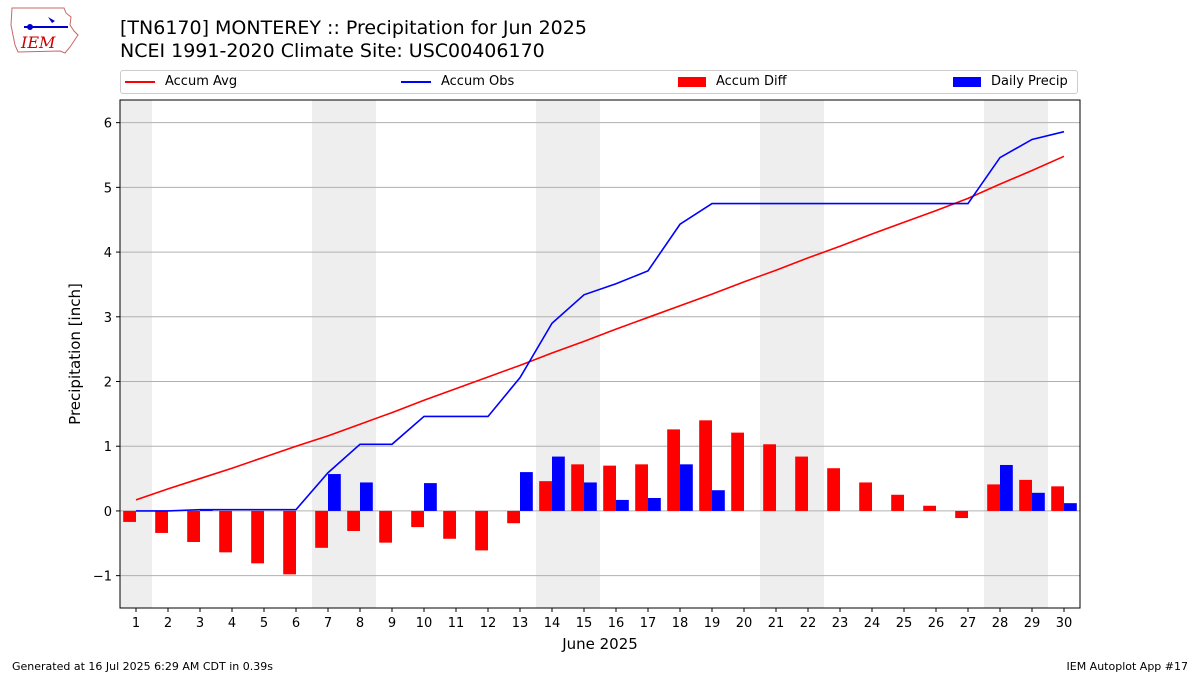 The width and height of the screenshot is (1200, 675). Describe the element at coordinates (264, 623) in the screenshot. I see `x-tick-label-5: 5` at that location.